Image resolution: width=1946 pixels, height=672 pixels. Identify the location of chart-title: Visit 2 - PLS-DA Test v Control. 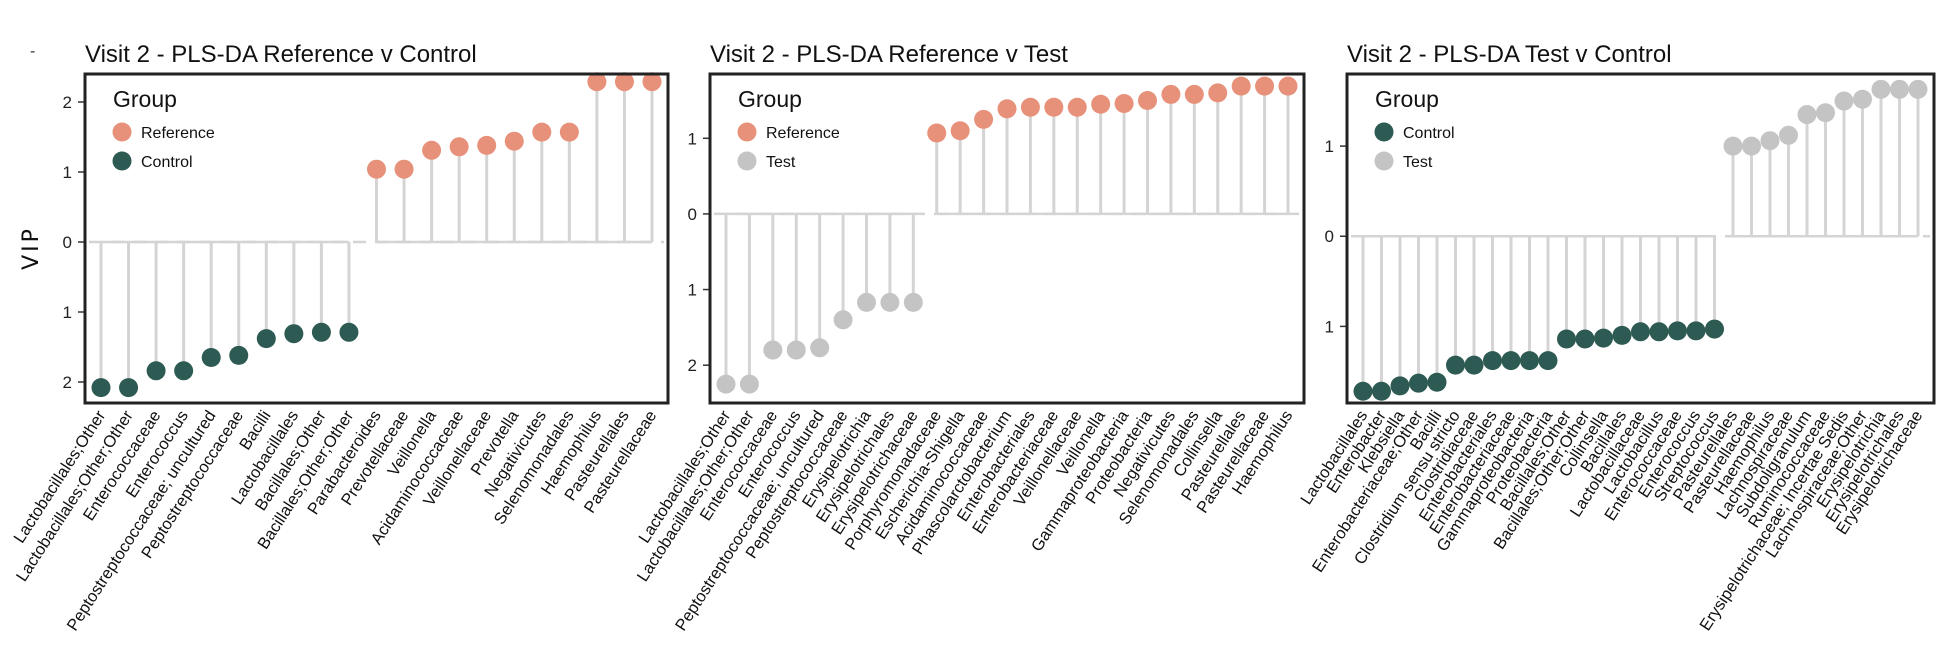
(1509, 54).